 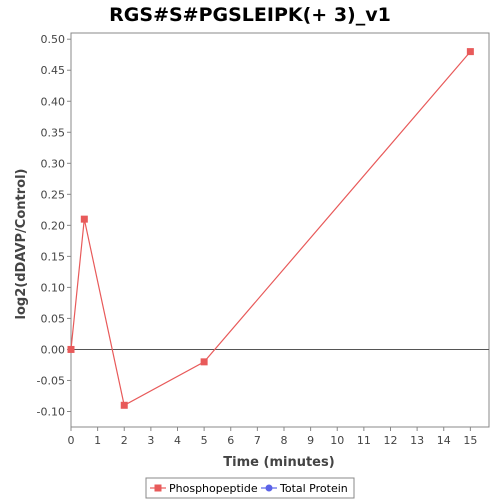 I want to click on legend-label-phosphopeptide: Phosphopeptide, so click(x=213, y=488).